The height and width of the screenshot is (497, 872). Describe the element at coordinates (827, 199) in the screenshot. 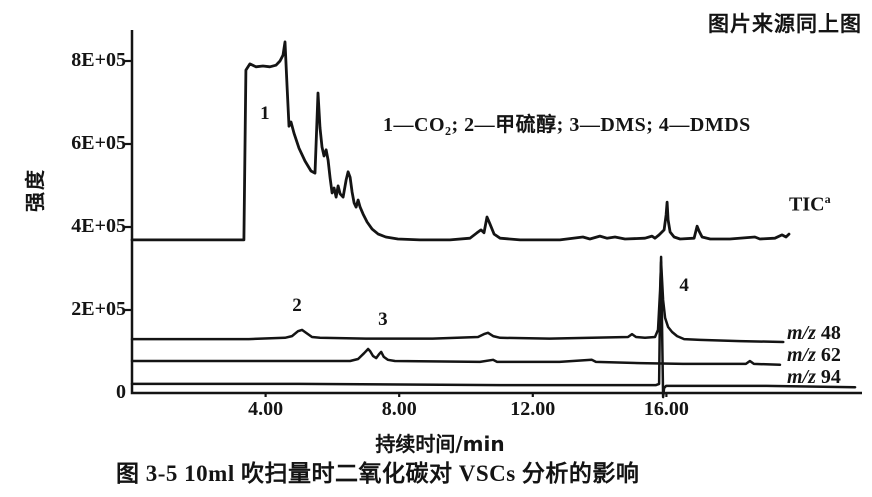

I see `tic-superscript: a` at that location.